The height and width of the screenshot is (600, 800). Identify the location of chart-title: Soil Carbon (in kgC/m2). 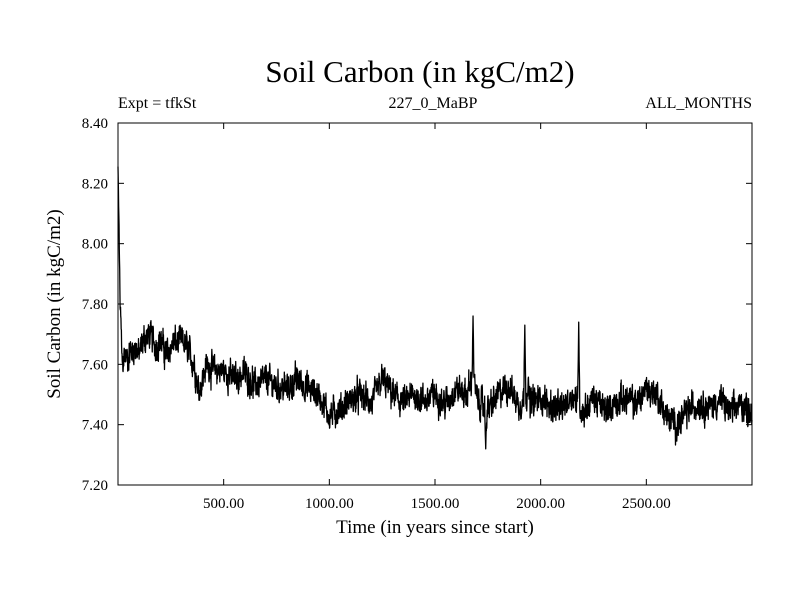
(419, 71).